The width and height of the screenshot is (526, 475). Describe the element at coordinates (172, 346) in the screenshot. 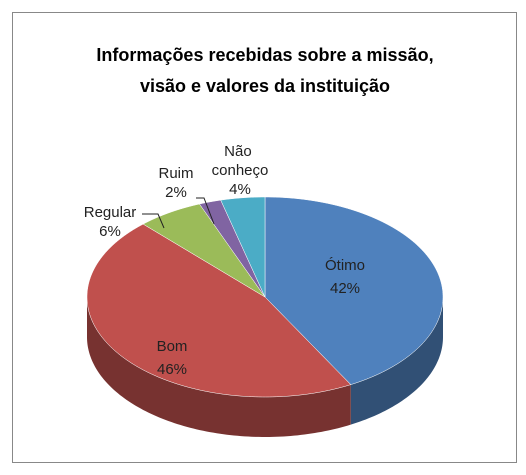

I see `category-label: Bom` at that location.